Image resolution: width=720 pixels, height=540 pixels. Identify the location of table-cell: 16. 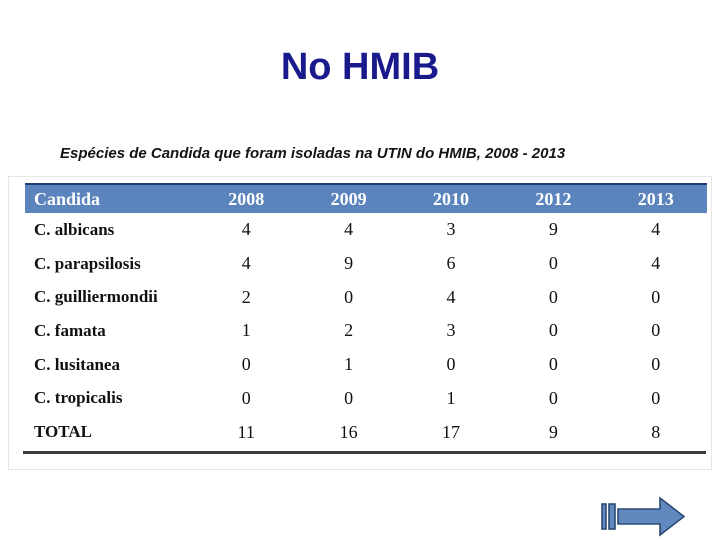
(348, 431).